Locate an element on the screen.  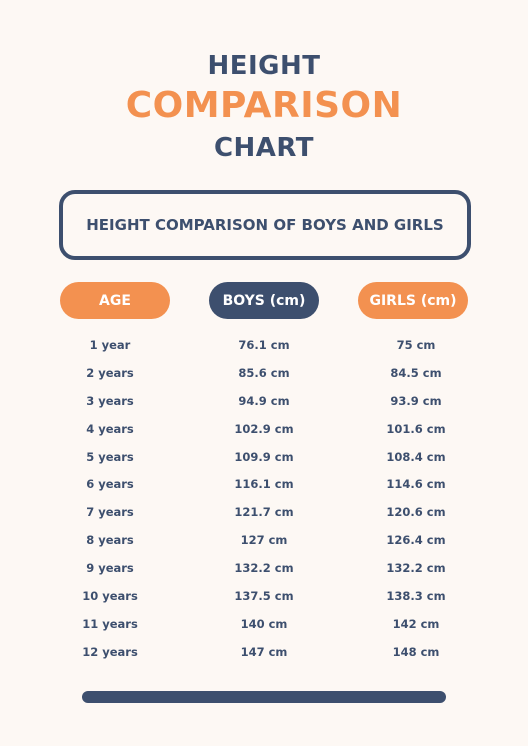
table-row: 3 years 94.9 cm 93.9 cm is located at coordinates (264, 404).